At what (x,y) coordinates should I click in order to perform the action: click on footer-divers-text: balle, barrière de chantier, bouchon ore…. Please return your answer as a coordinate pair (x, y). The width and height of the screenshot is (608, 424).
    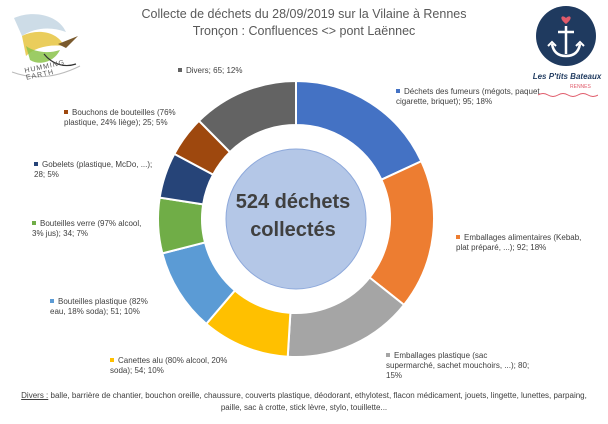
    Looking at the image, I should click on (318, 401).